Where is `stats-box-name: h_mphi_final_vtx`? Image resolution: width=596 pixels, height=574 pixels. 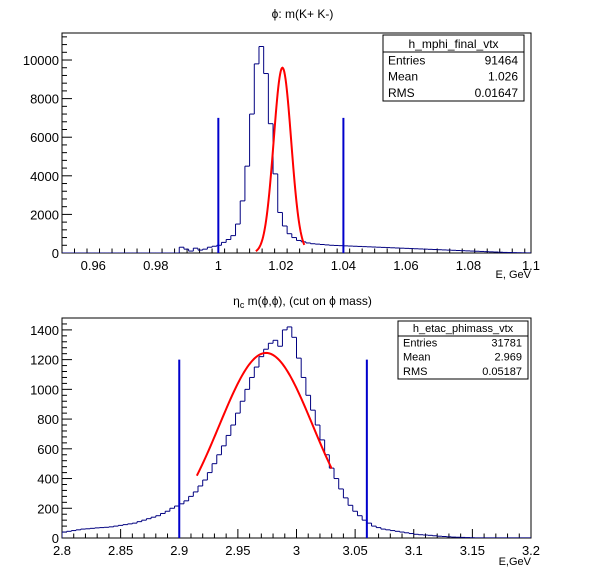
stats-box-name: h_mphi_final_vtx is located at coordinates (453, 44).